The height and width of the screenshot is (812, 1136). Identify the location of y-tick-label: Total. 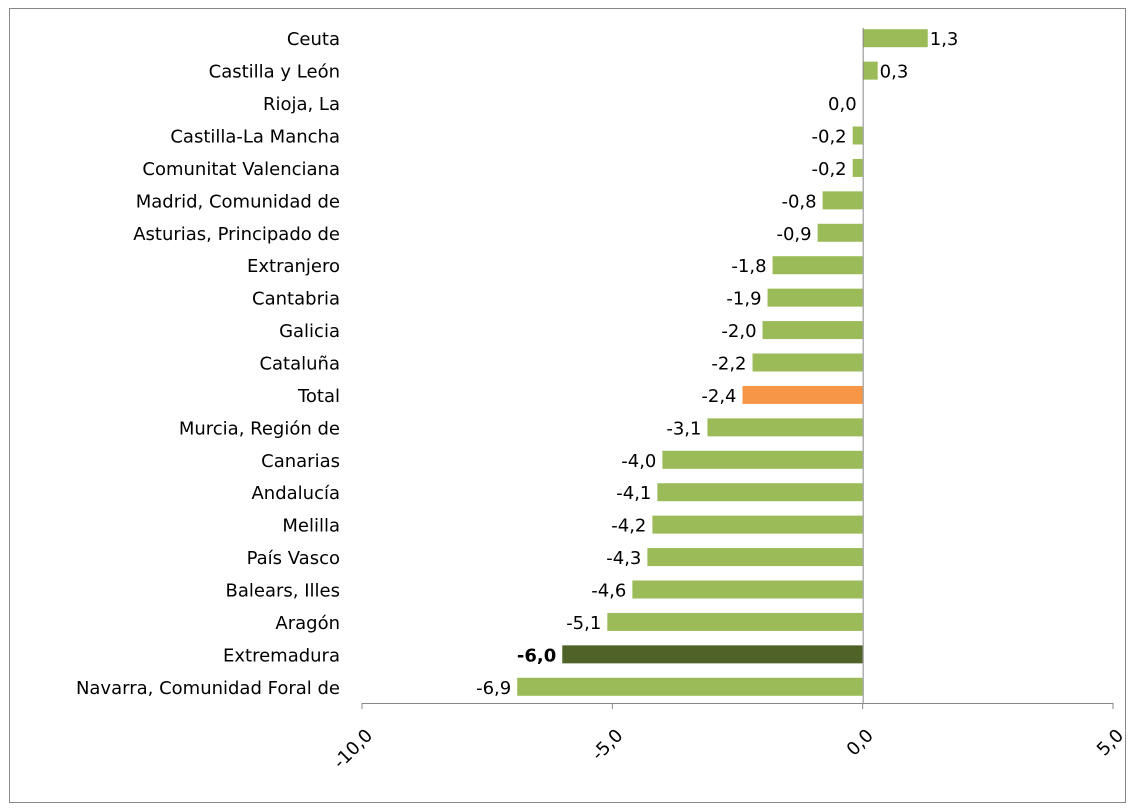
(318, 396).